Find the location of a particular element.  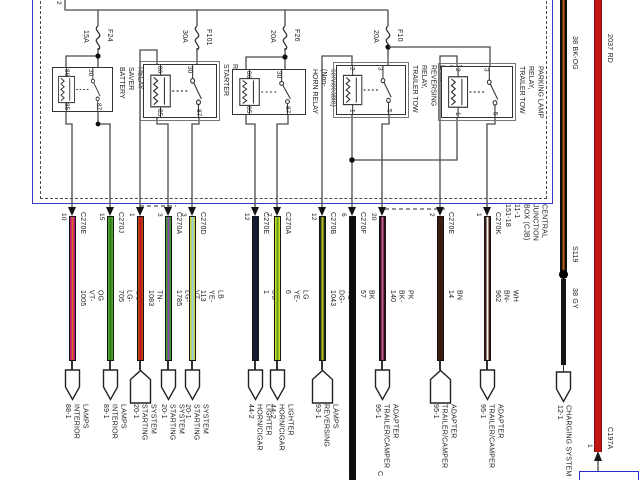

fuse-icon is located at coordinates (197, 38).